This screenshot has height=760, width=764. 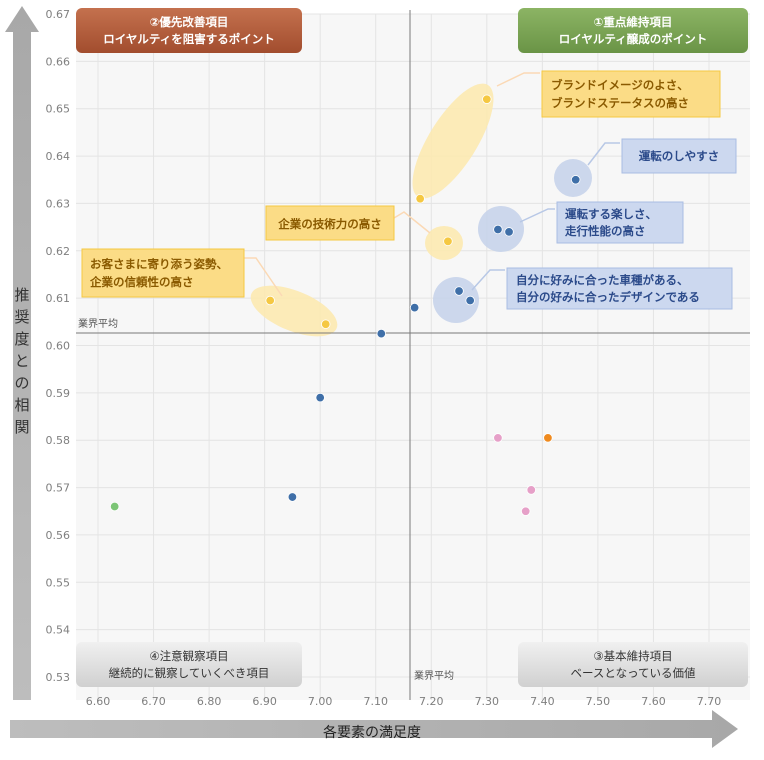 What do you see at coordinates (189, 22) in the screenshot?
I see `svg-text: ②優先改善項目` at bounding box center [189, 22].